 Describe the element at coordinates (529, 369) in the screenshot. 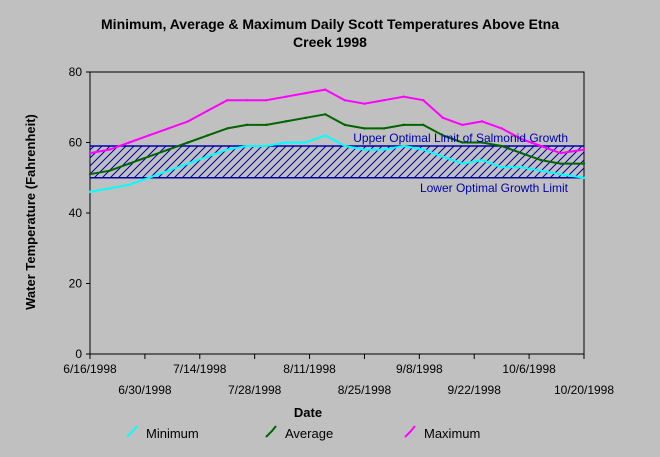

I see `x-tick-label: 10/6/1998` at that location.